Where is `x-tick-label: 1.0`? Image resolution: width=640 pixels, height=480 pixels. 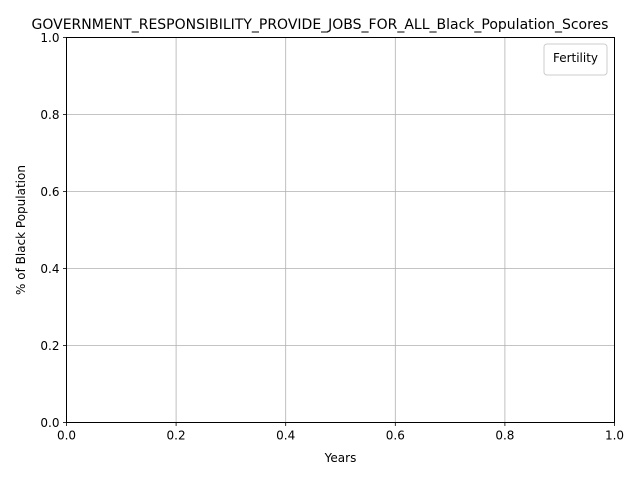 x-tick-label: 1.0 is located at coordinates (614, 436).